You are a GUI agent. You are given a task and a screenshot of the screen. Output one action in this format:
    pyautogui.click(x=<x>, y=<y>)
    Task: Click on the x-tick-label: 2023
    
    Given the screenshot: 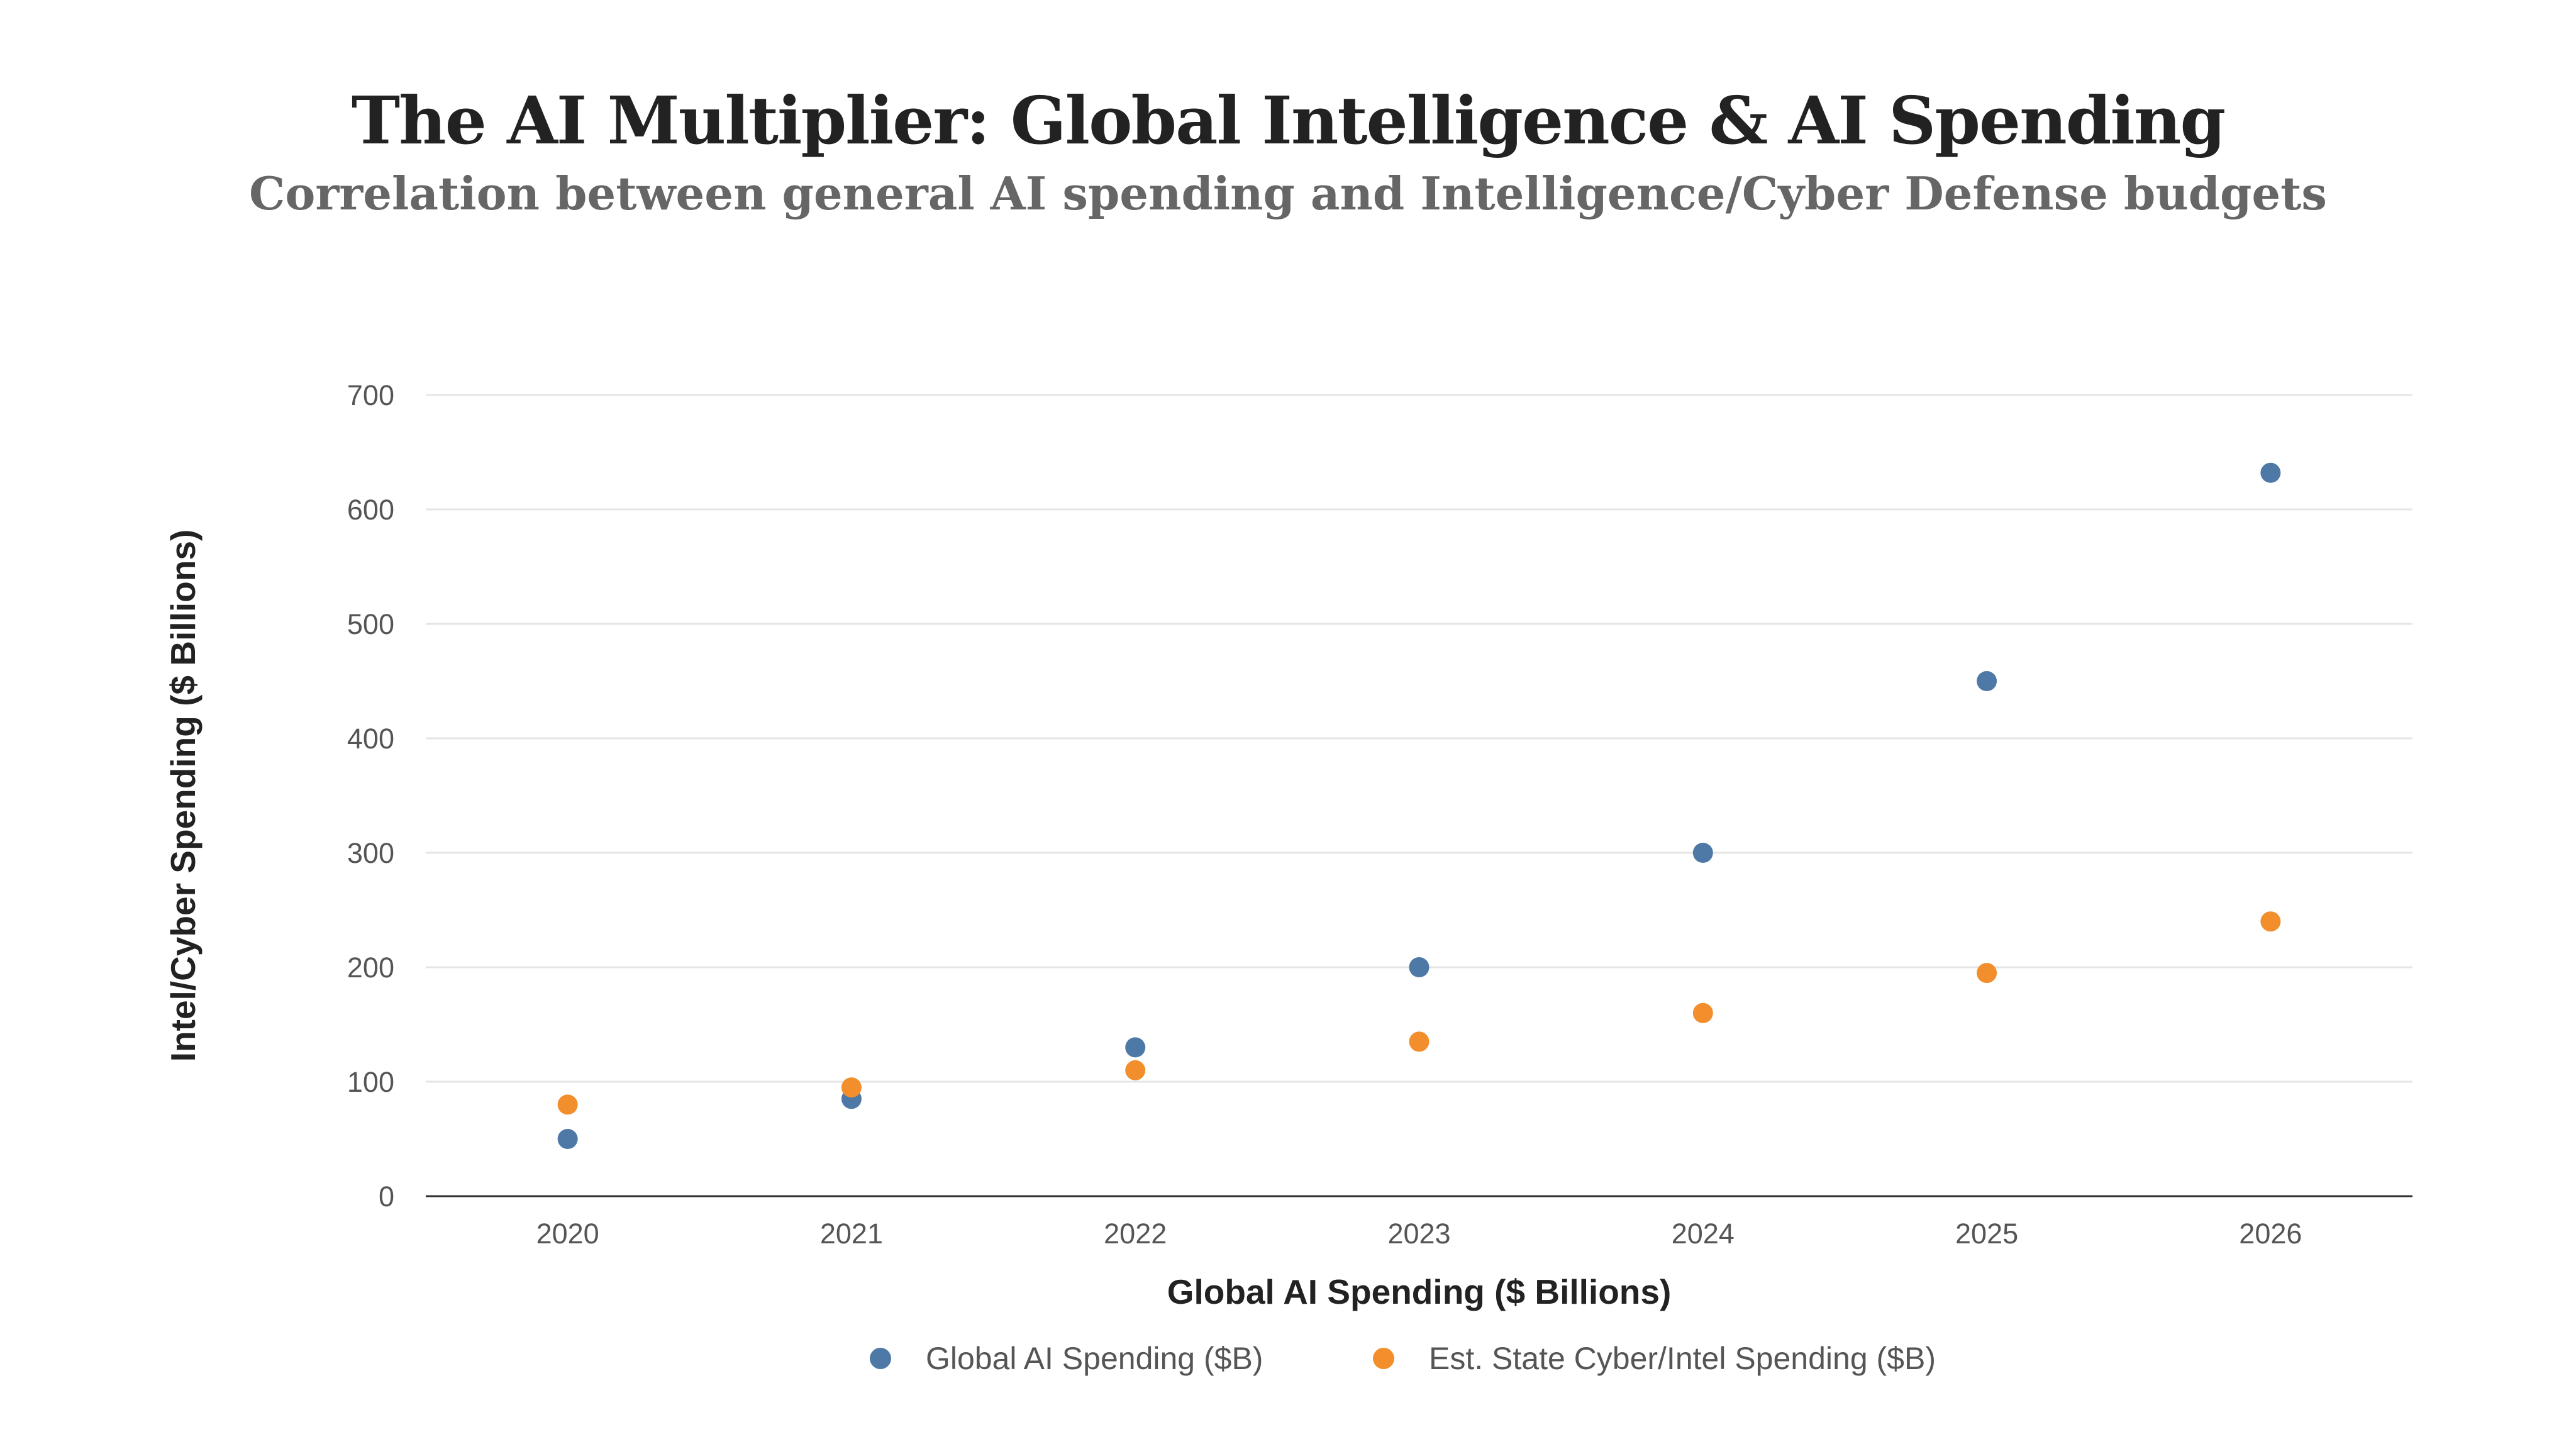 What is the action you would take?
    pyautogui.click(x=1418, y=1234)
    